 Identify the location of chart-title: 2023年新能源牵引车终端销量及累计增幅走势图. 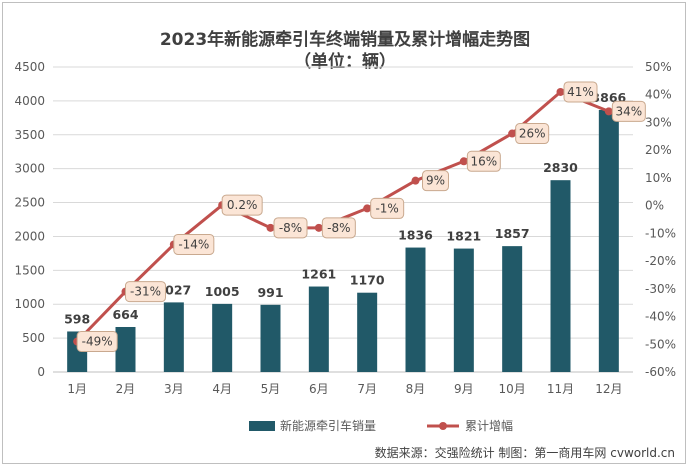
(345, 39).